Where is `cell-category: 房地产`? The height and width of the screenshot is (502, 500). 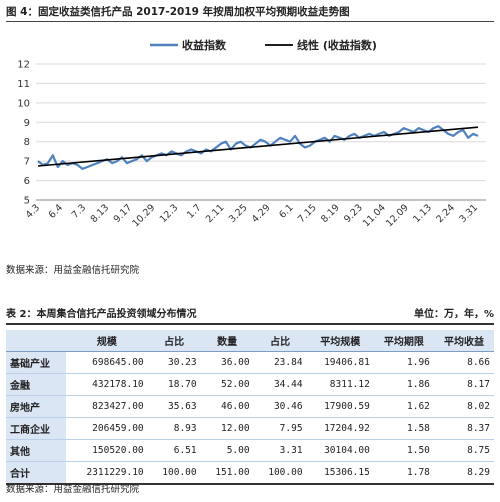
cell-category: 房地产 is located at coordinates (36, 406).